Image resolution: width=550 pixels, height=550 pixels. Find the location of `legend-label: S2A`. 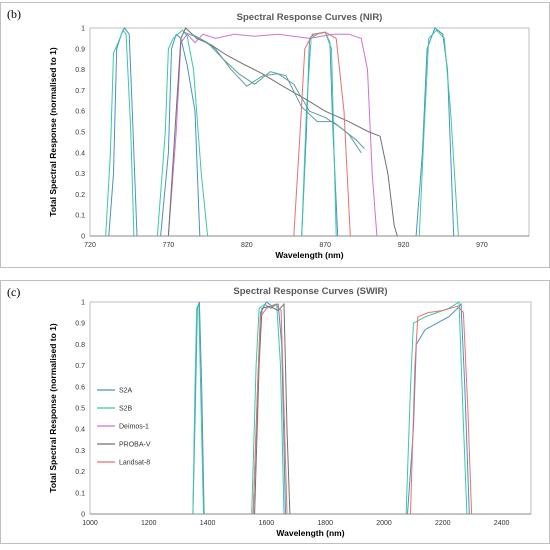

legend-label: S2A is located at coordinates (126, 391).